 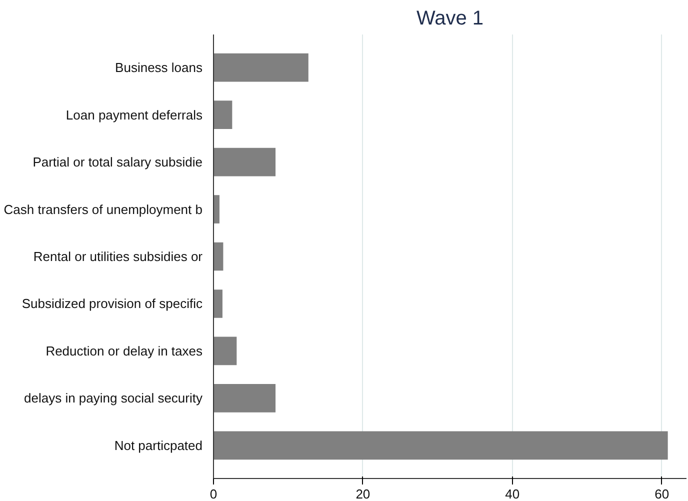 What do you see at coordinates (124, 350) in the screenshot?
I see `y-tick-label: Reduction or delay in taxes` at bounding box center [124, 350].